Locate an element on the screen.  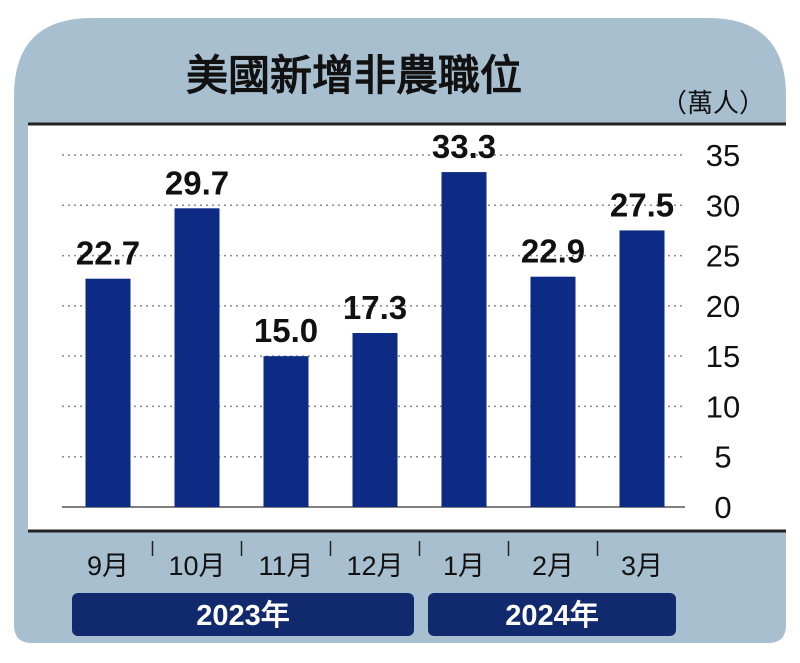
category-label: 1月 is located at coordinates (464, 566).